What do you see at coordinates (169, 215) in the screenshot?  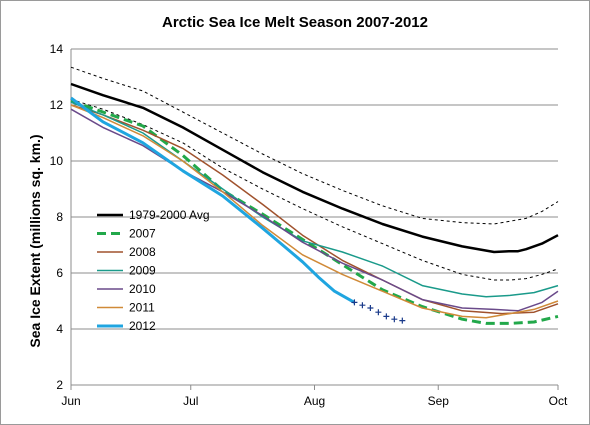 I see `legend-label-1979-2000-avg: 1979-2000 Avg` at bounding box center [169, 215].